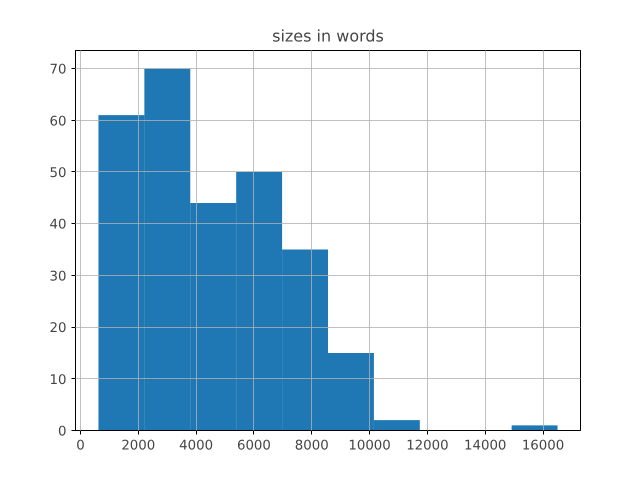 The width and height of the screenshot is (640, 480). I want to click on y-tick-label: 20, so click(58, 328).